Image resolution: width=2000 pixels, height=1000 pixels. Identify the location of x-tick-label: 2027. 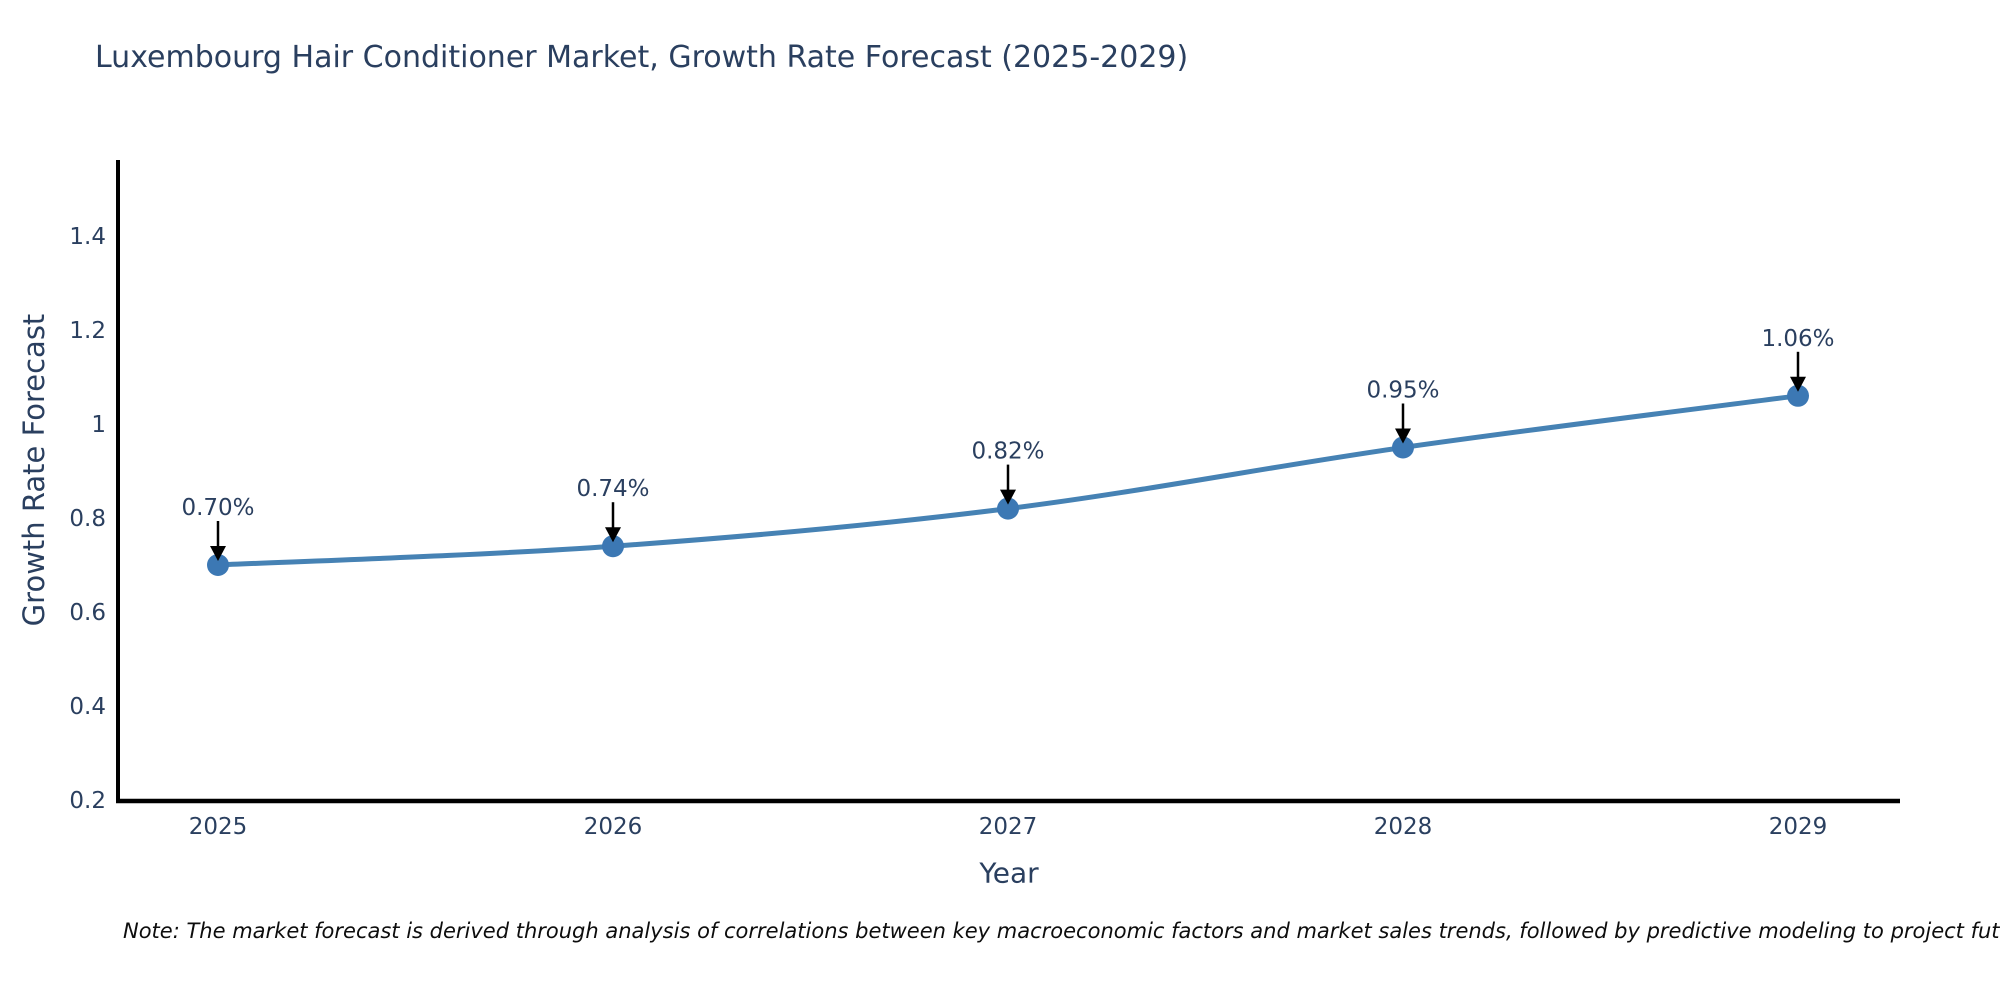
(1008, 827).